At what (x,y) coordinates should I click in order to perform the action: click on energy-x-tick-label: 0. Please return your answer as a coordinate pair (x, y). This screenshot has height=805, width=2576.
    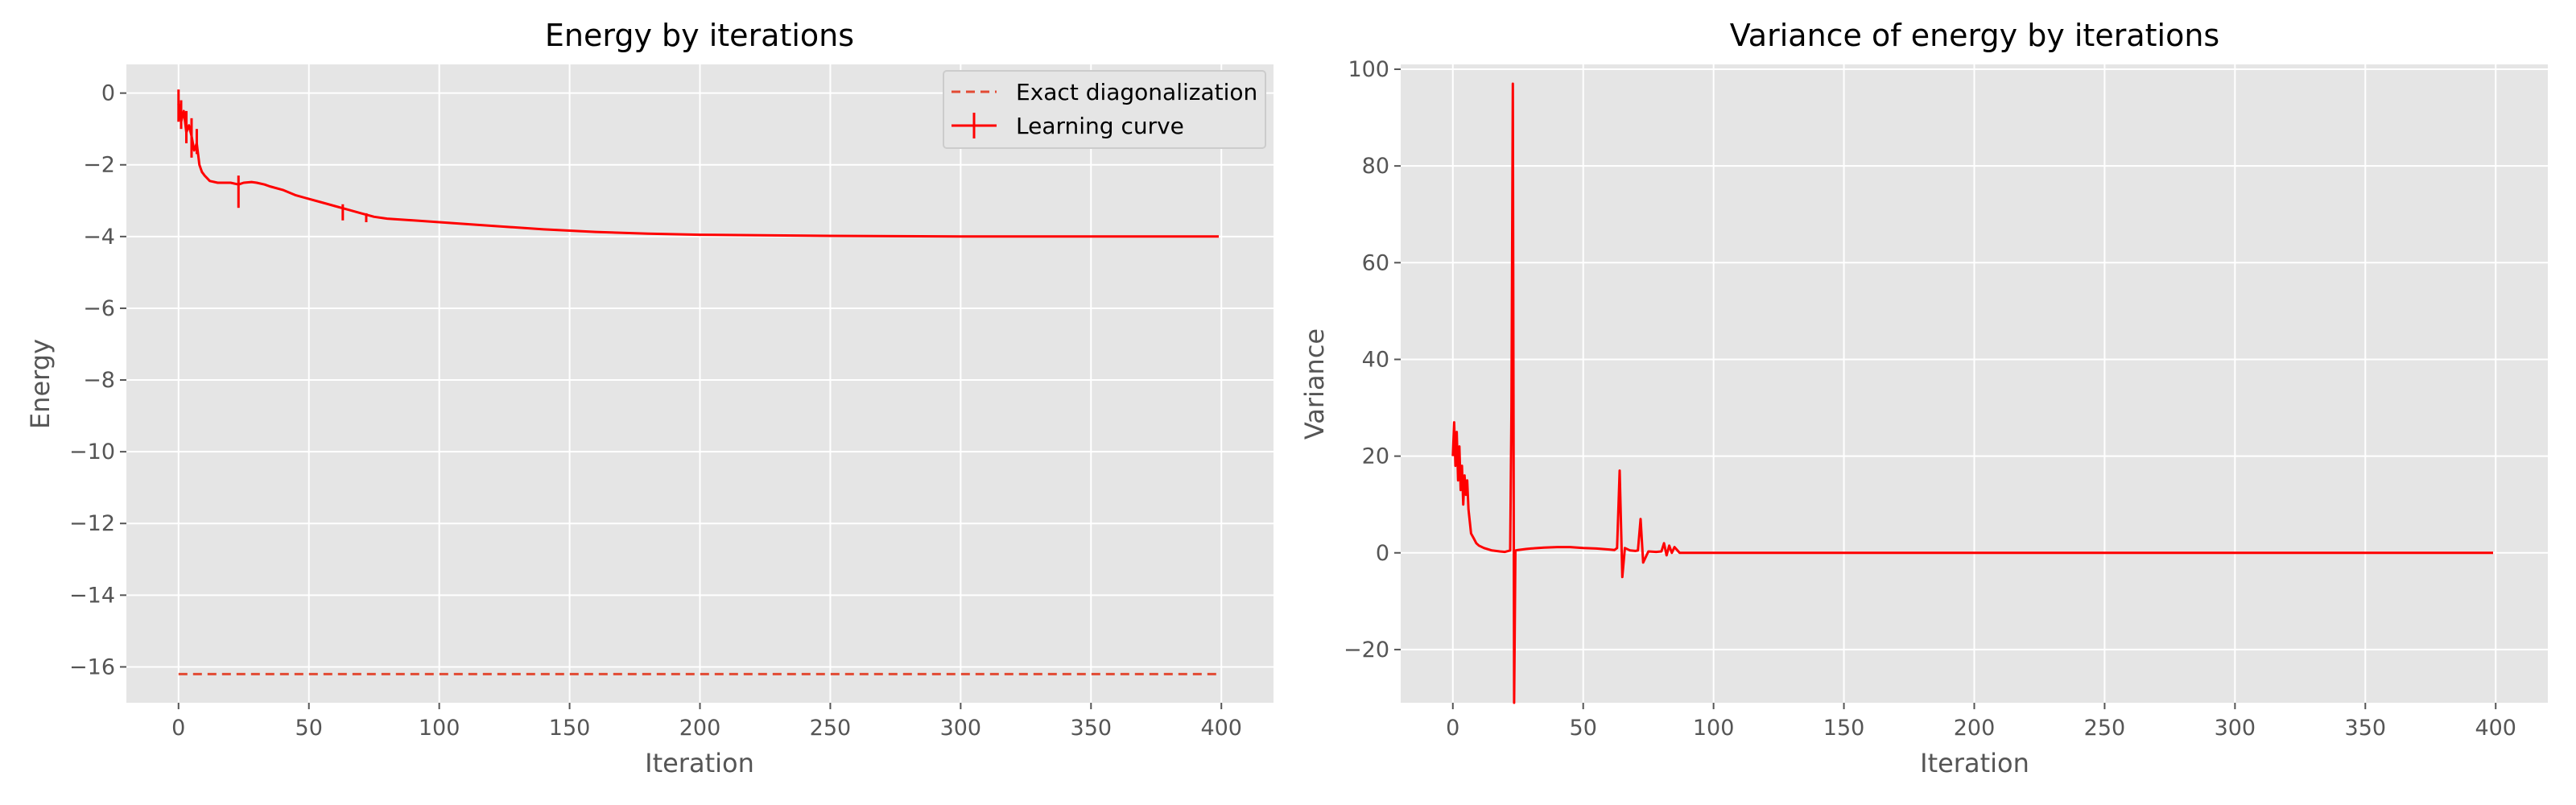
    Looking at the image, I should click on (178, 728).